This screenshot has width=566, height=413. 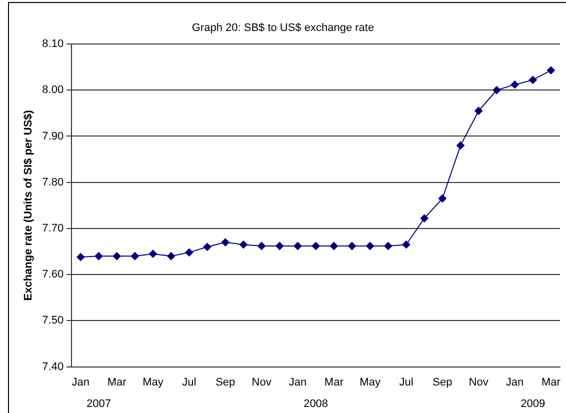 I want to click on text: 2008, so click(x=316, y=404).